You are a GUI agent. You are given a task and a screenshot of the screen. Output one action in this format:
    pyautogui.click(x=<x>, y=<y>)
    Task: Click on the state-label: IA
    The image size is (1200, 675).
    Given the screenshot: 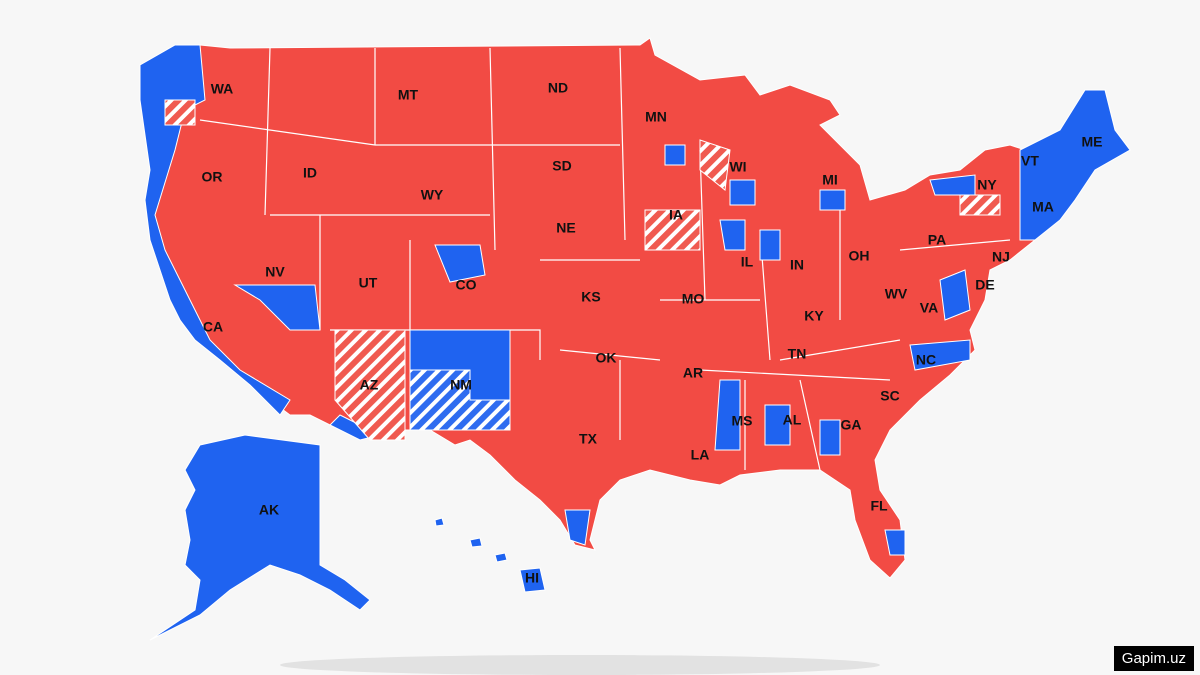 What is the action you would take?
    pyautogui.click(x=676, y=215)
    